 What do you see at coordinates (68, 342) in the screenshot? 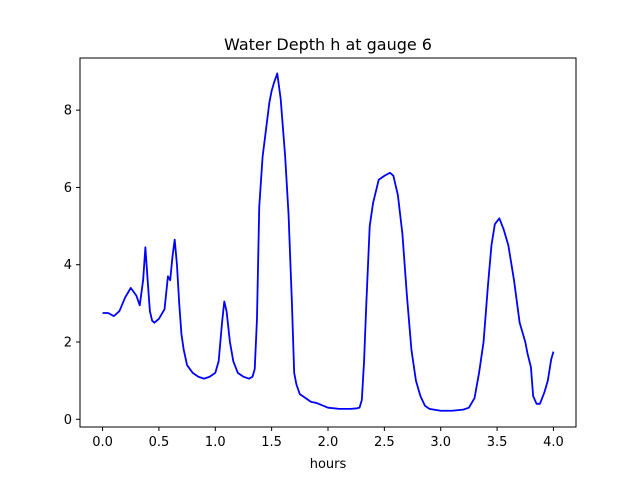
I see `y-tick-label: 2` at bounding box center [68, 342].